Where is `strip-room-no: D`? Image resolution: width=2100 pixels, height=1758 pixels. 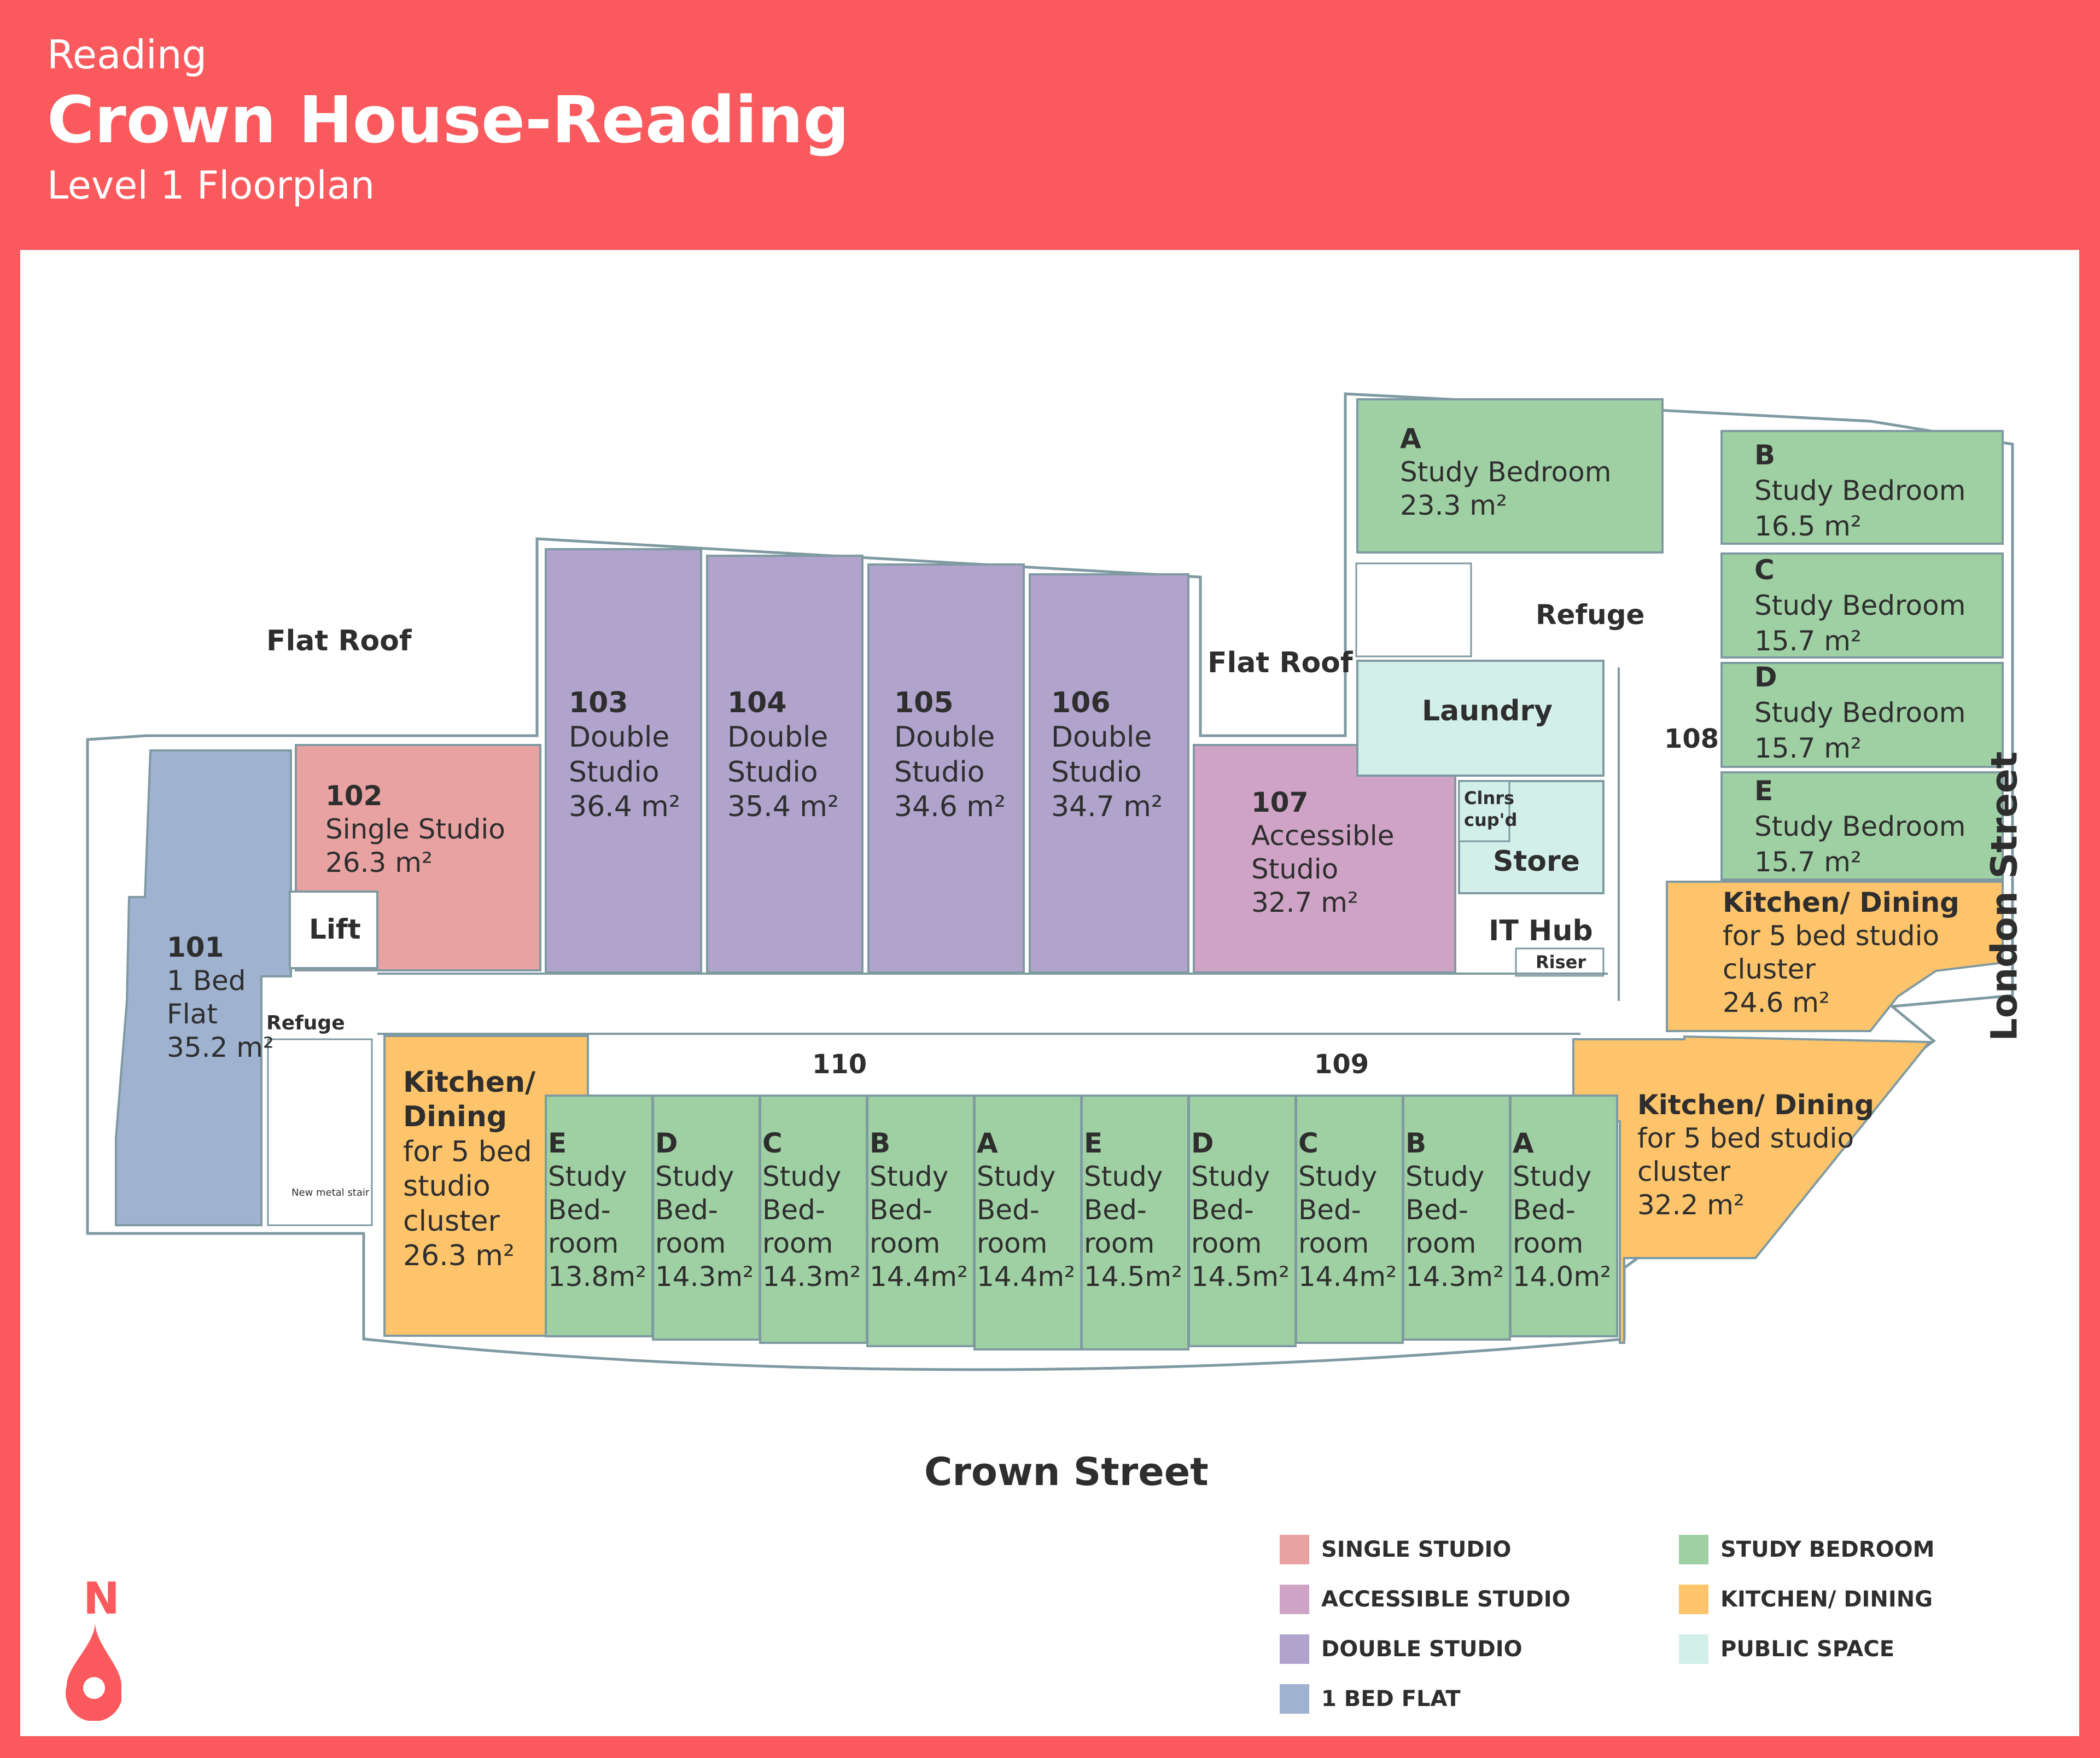
strip-room-no: D is located at coordinates (1202, 1143).